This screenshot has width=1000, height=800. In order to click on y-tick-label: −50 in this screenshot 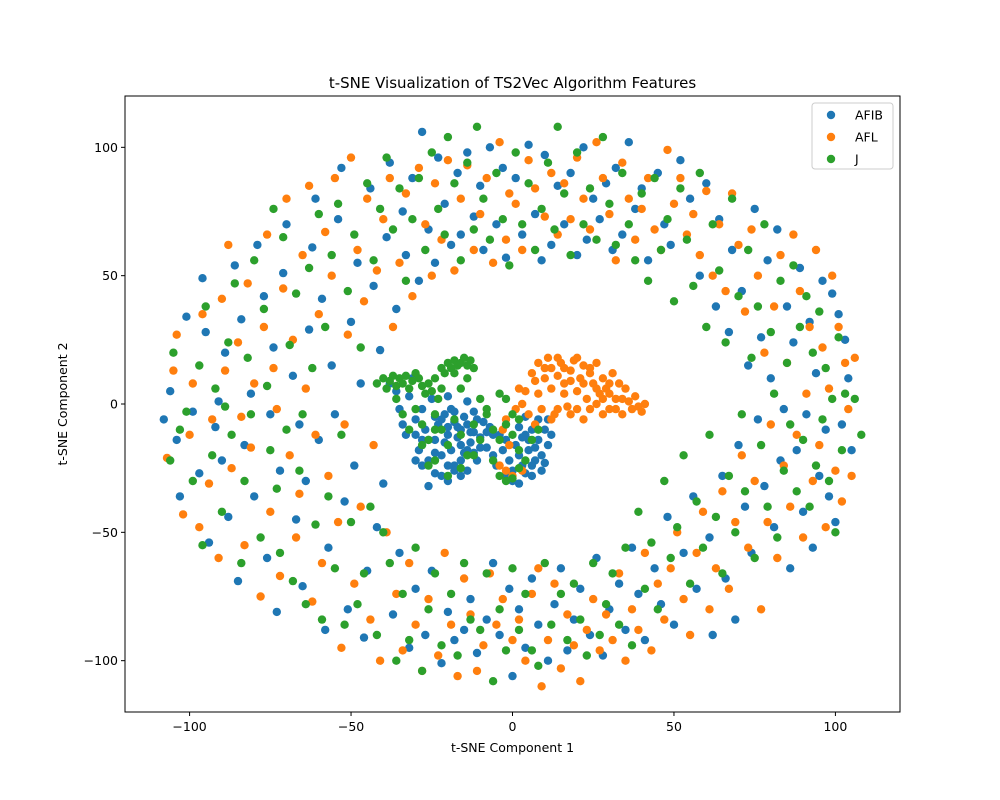, I will do `click(105, 532)`.